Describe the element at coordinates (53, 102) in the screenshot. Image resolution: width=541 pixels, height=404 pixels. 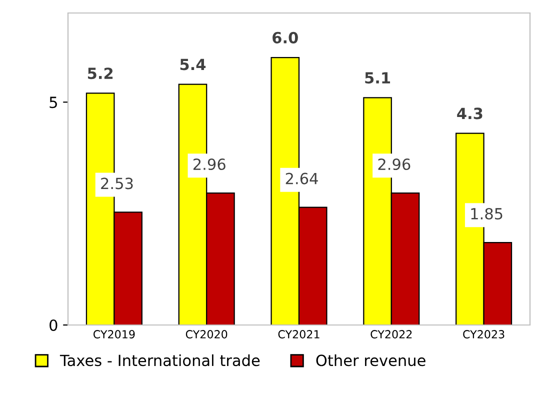
I see `y-tick-label: 5` at that location.